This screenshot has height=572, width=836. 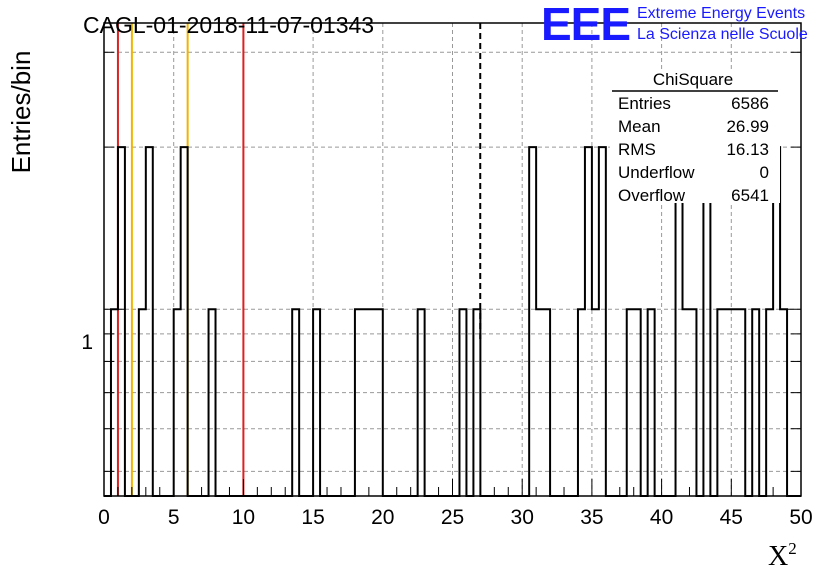 I want to click on y-axis-label: Entries/bin, so click(x=21, y=112).